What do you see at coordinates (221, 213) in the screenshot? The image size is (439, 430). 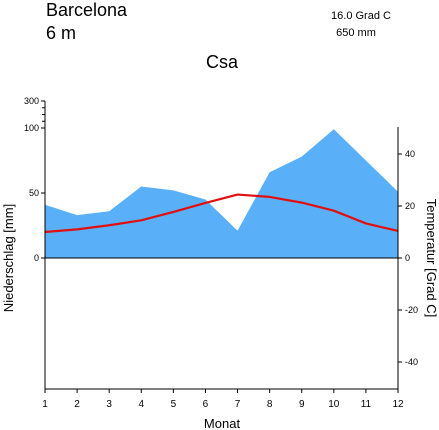 I see `temperature-line` at bounding box center [221, 213].